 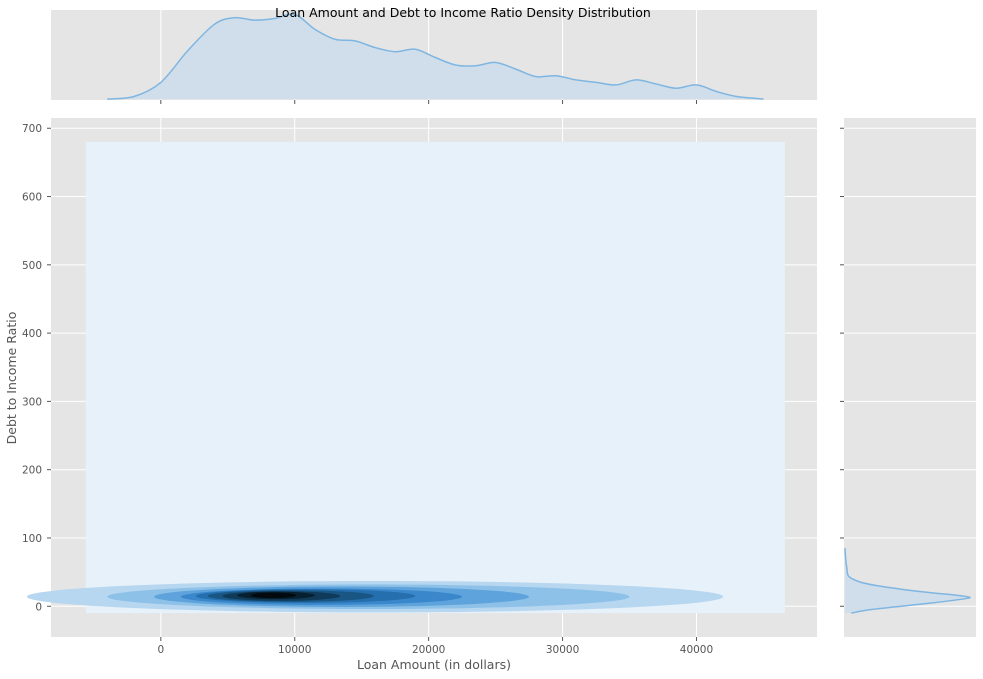 I want to click on x-tick-label: 30000, so click(x=562, y=650).